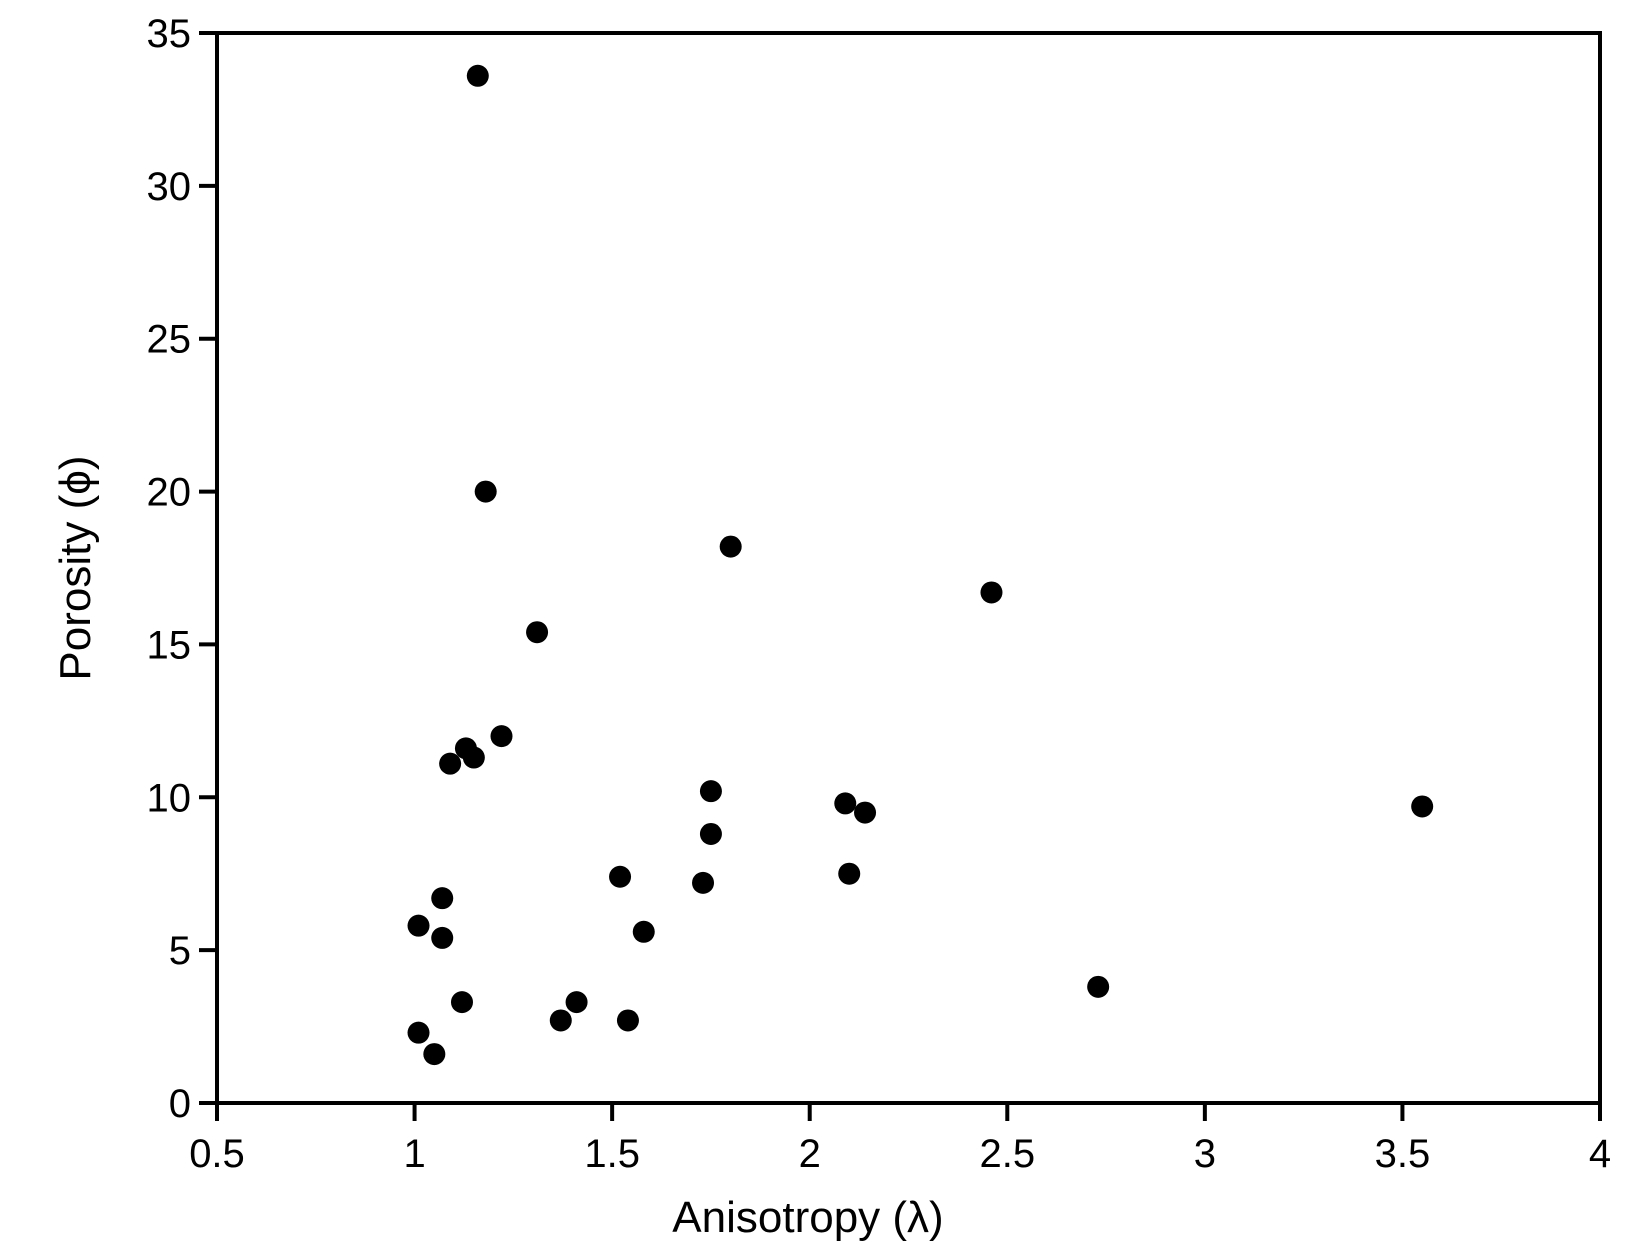 This screenshot has width=1652, height=1260. What do you see at coordinates (217, 1154) in the screenshot?
I see `x-tick-label: 0.5` at bounding box center [217, 1154].